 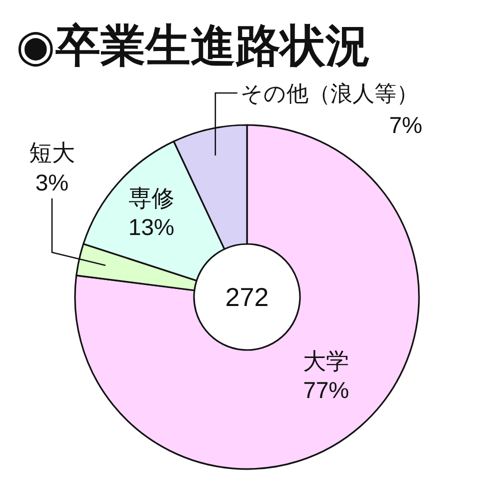 What do you see at coordinates (247, 297) in the screenshot?
I see `annotation: 272` at bounding box center [247, 297].